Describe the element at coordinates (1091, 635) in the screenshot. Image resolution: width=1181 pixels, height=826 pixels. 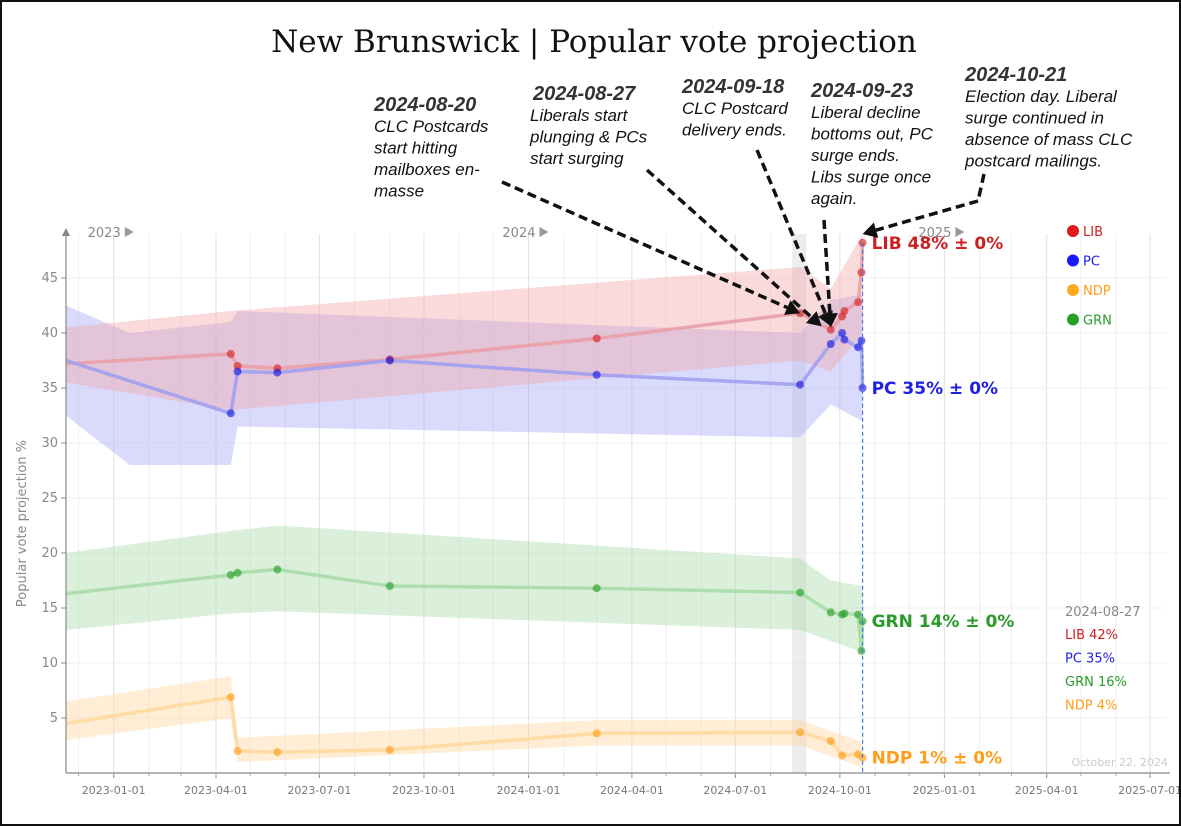
I see `snapshot-lib: LIB 42%` at that location.